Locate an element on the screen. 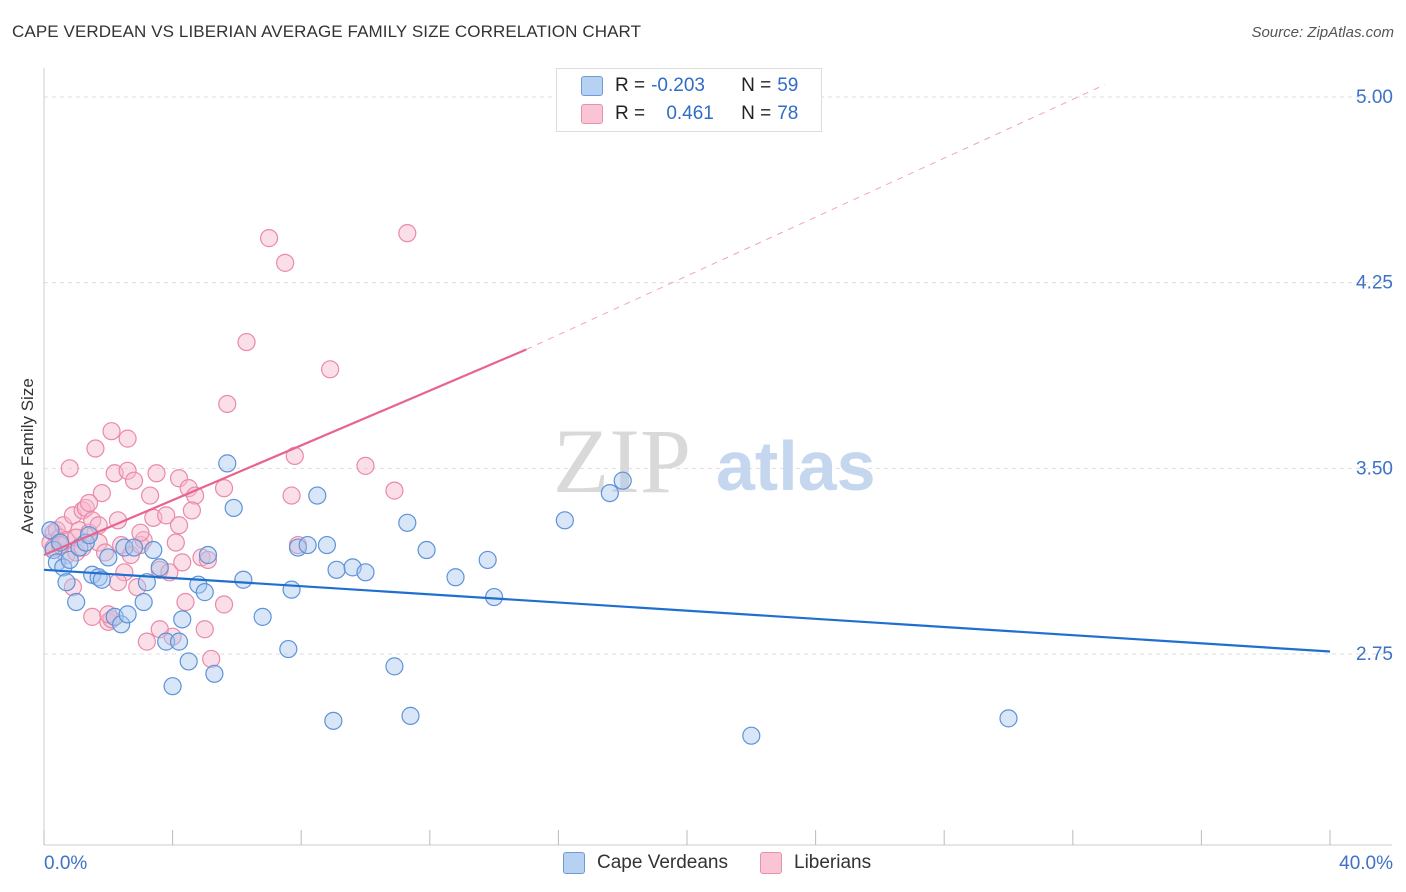 The width and height of the screenshot is (1406, 892). y-tick-label: 4.25 is located at coordinates (1374, 283).